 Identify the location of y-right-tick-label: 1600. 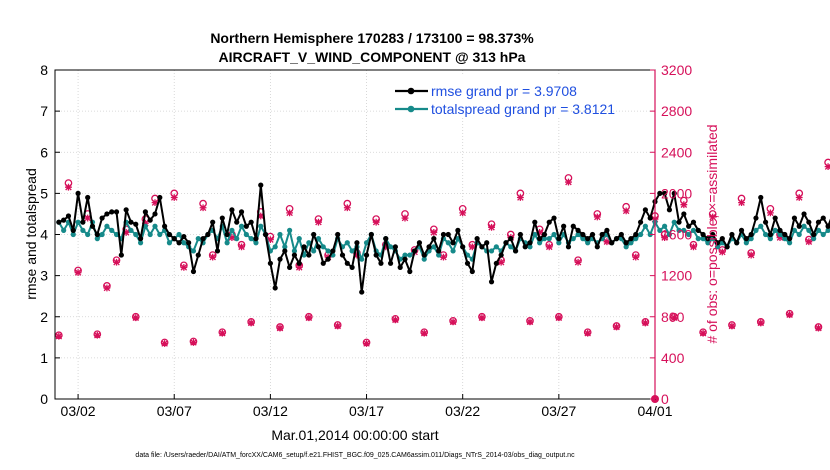
(676, 235).